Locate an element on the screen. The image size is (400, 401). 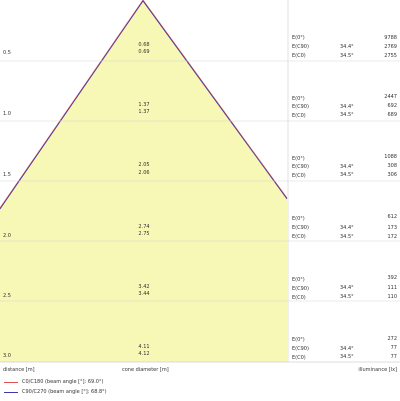
diameter-c90: 0.69 is located at coordinates (144, 52).